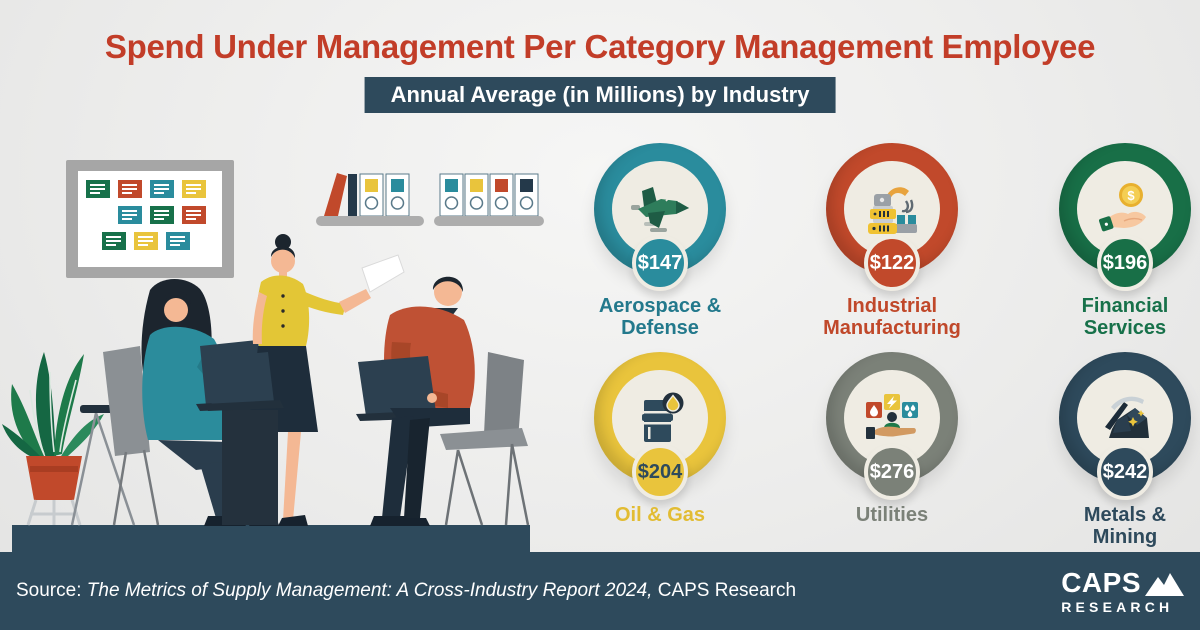  Describe the element at coordinates (1164, 584) in the screenshot. I see `mountain-icon` at that location.